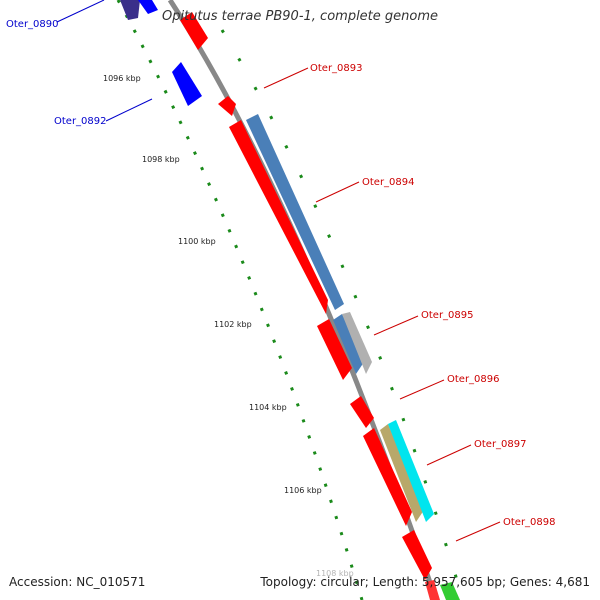  Describe the element at coordinates (432, 590) in the screenshot. I see `gene-arrow-oter-0899-fragment` at that location.